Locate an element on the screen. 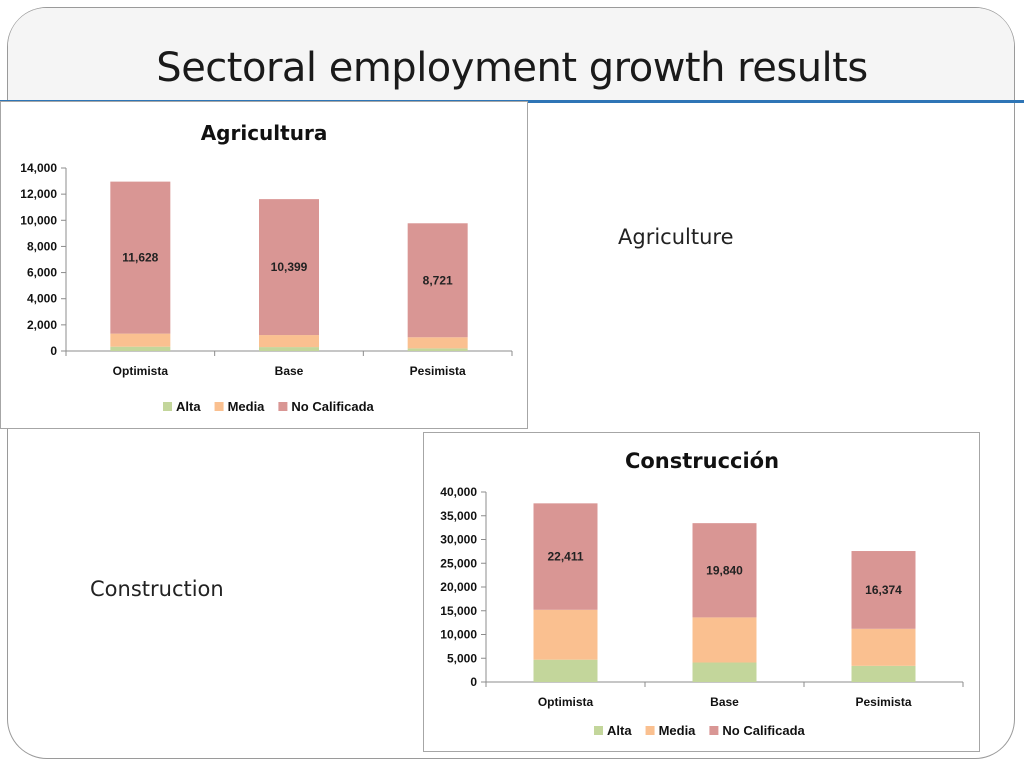 Image resolution: width=1024 pixels, height=768 pixels. agricultura-data-label: 10,399 is located at coordinates (289, 267).